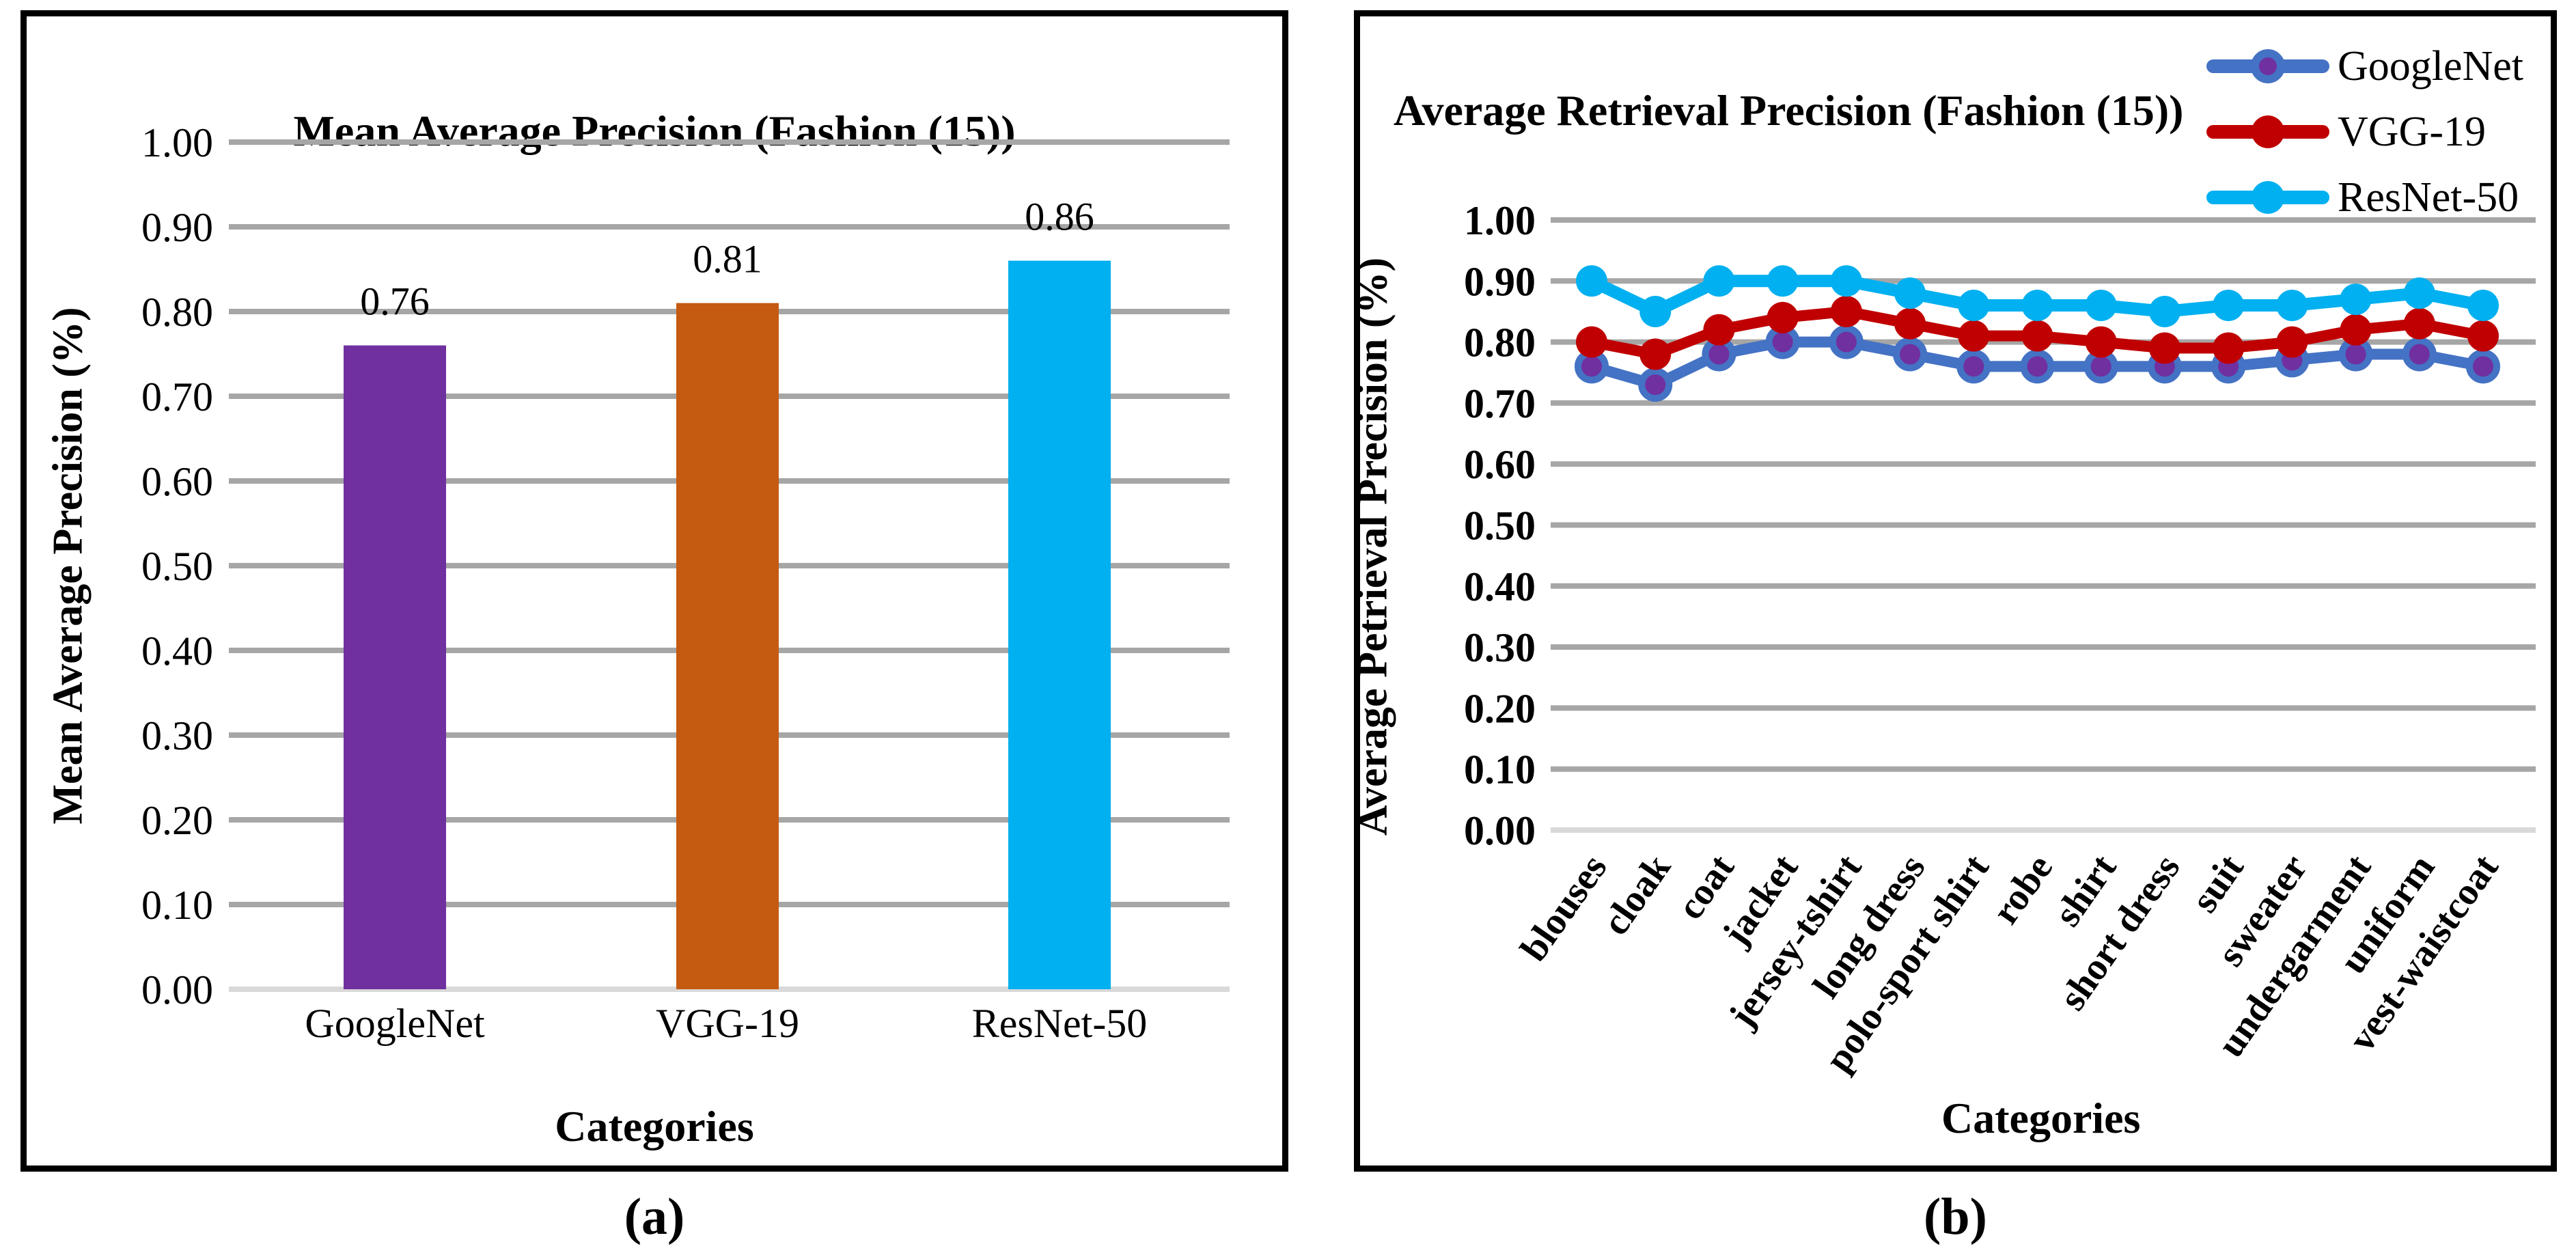  I want to click on bar-googlenet, so click(395, 667).